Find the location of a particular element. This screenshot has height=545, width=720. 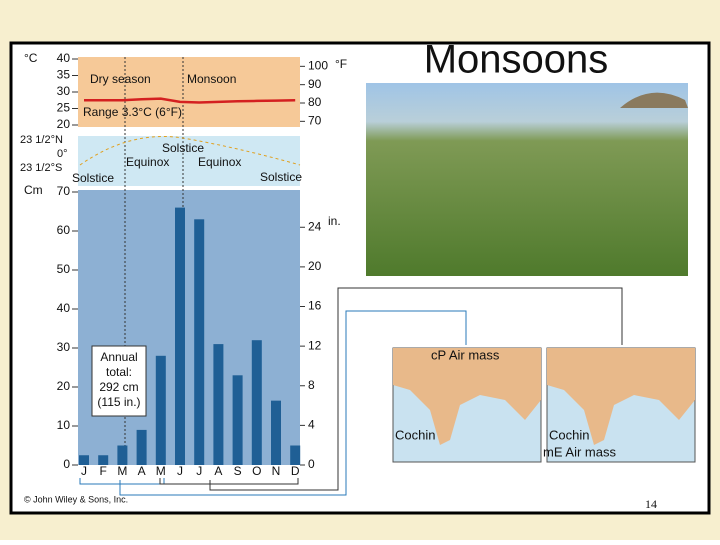

temp-line is located at coordinates (190, 100).